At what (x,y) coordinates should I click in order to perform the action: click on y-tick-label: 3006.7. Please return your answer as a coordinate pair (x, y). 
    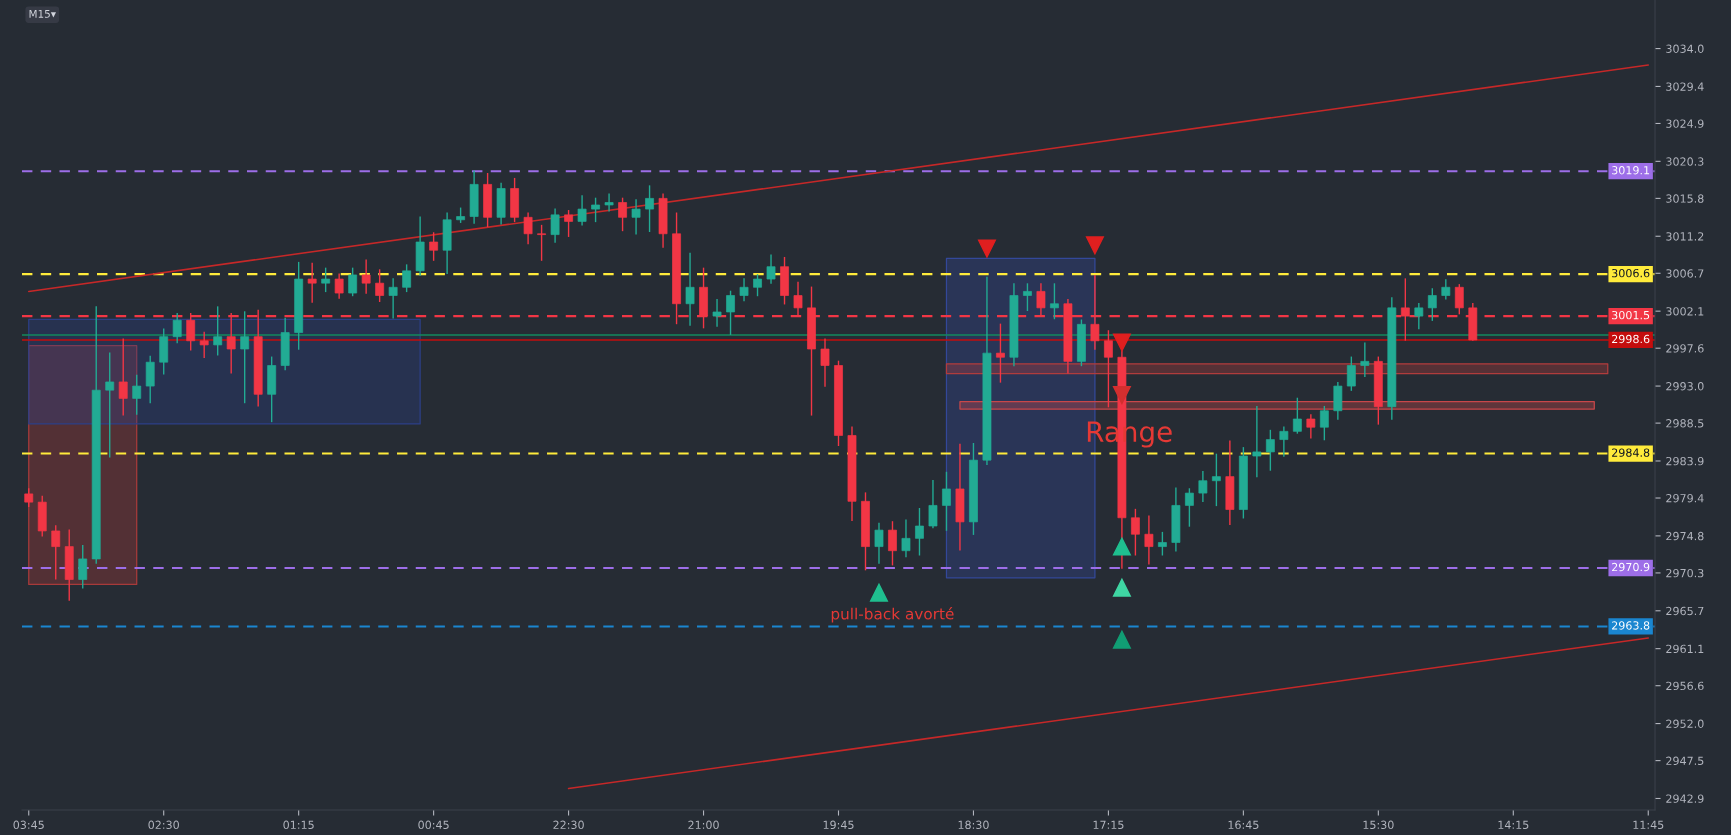
    Looking at the image, I should click on (1685, 273).